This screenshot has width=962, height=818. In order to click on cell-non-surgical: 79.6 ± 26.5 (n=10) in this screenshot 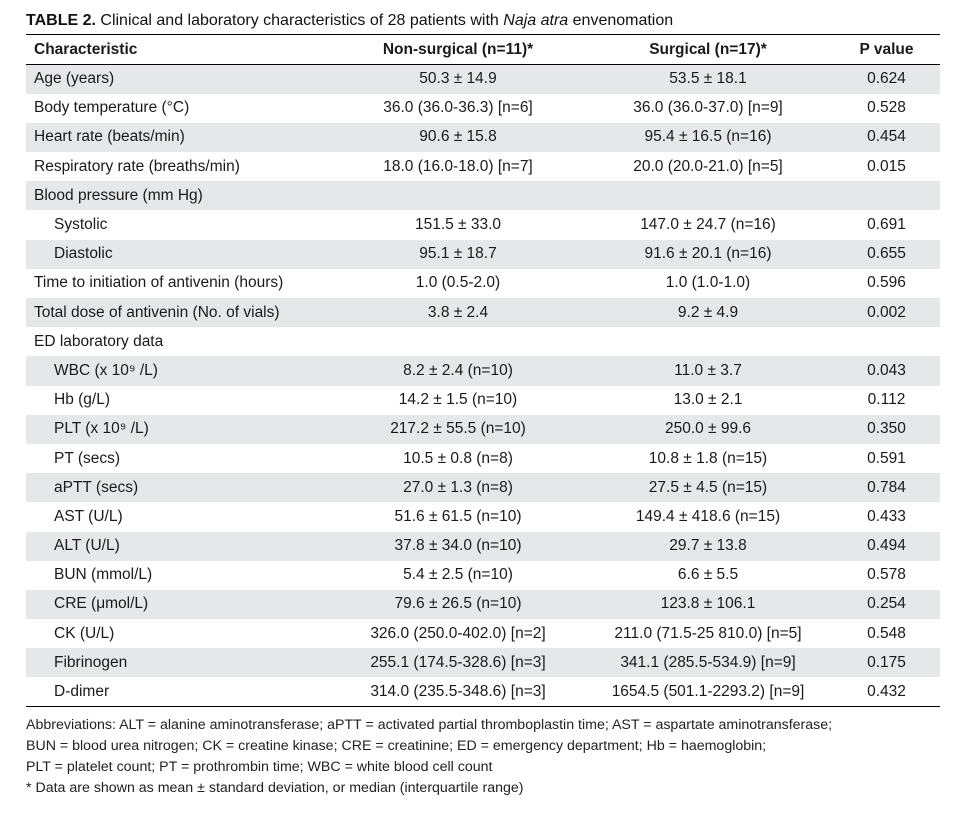, I will do `click(458, 604)`.